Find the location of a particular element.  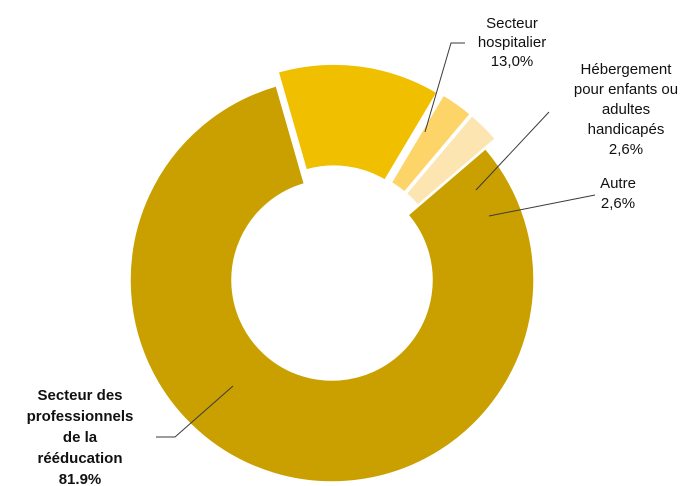

label-secteur-hospitalier: Secteur hospitalier 13,0% is located at coordinates (512, 42).